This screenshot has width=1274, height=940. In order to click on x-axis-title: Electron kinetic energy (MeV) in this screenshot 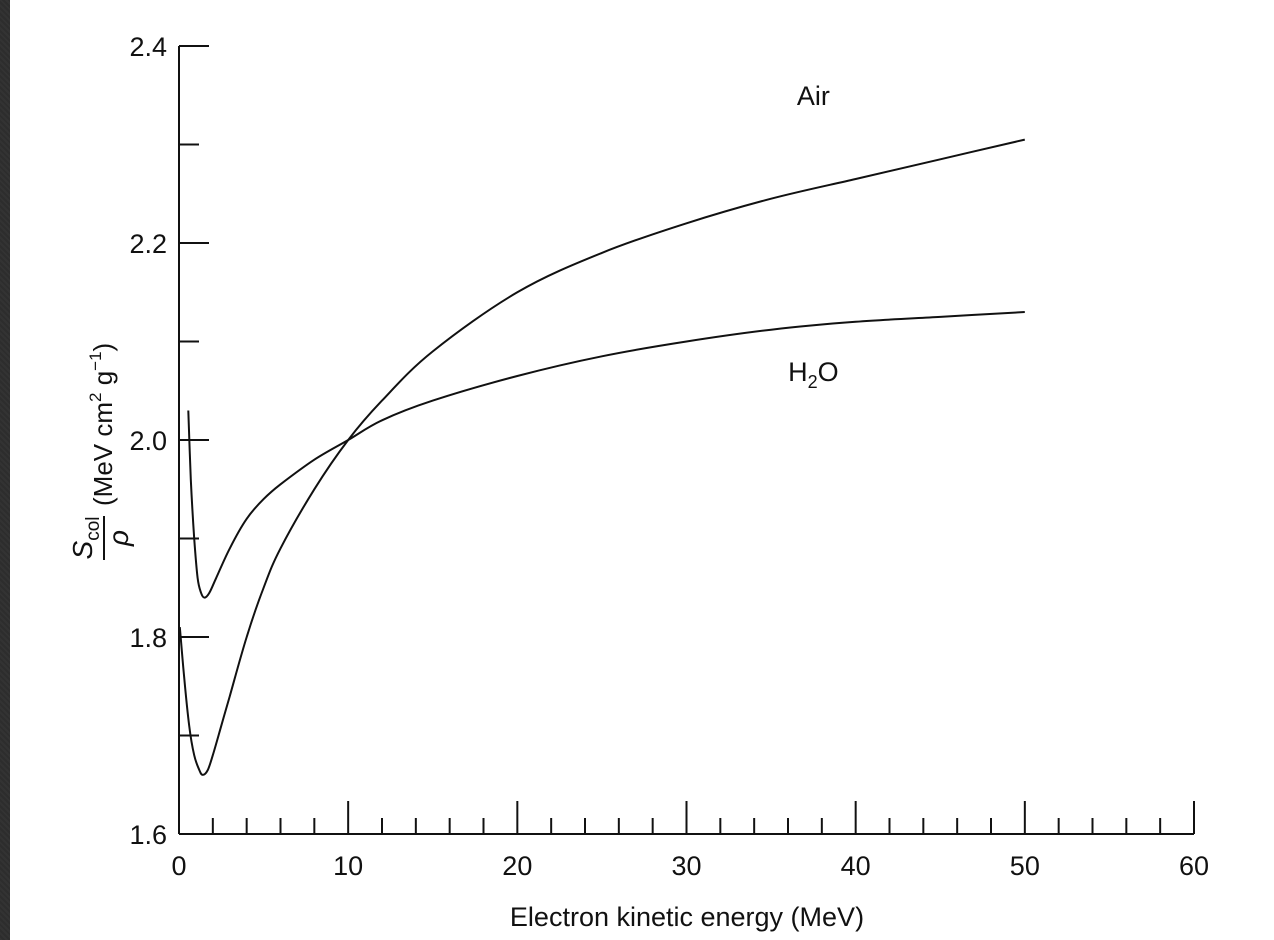, I will do `click(687, 917)`.